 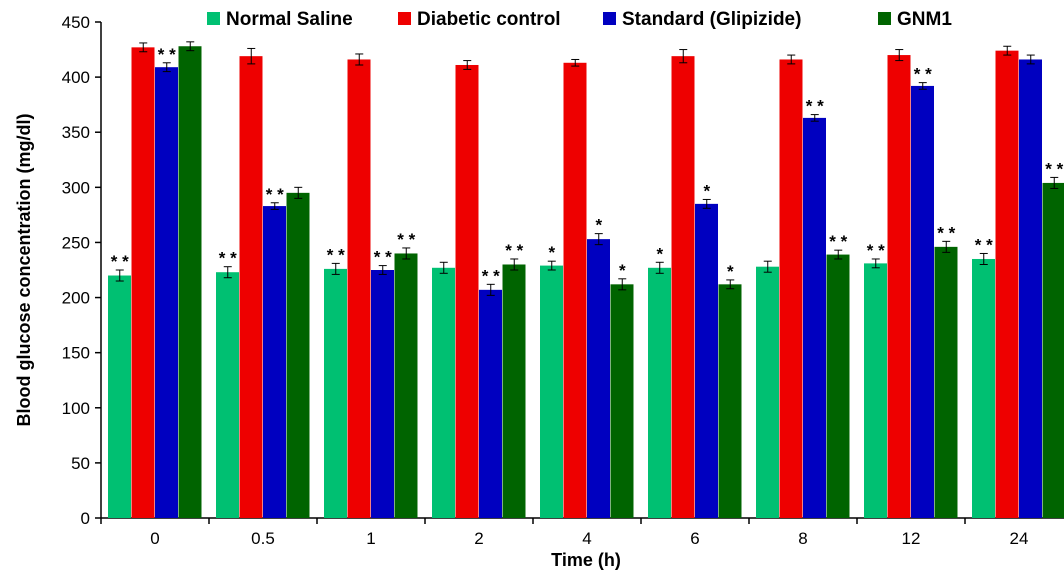 What do you see at coordinates (227, 395) in the screenshot?
I see `bar-normal-saline-0.5` at bounding box center [227, 395].